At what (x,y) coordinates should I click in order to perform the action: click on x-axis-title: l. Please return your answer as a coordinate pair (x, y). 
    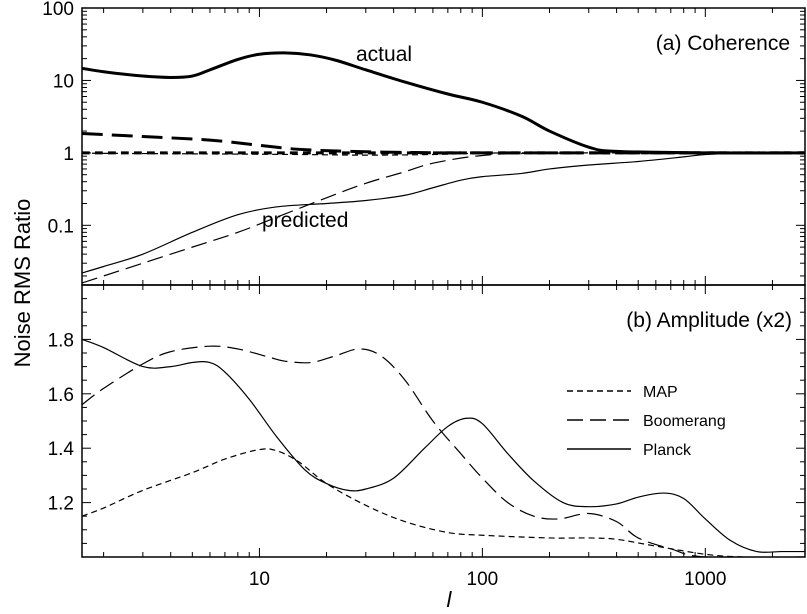
    Looking at the image, I should click on (450, 599).